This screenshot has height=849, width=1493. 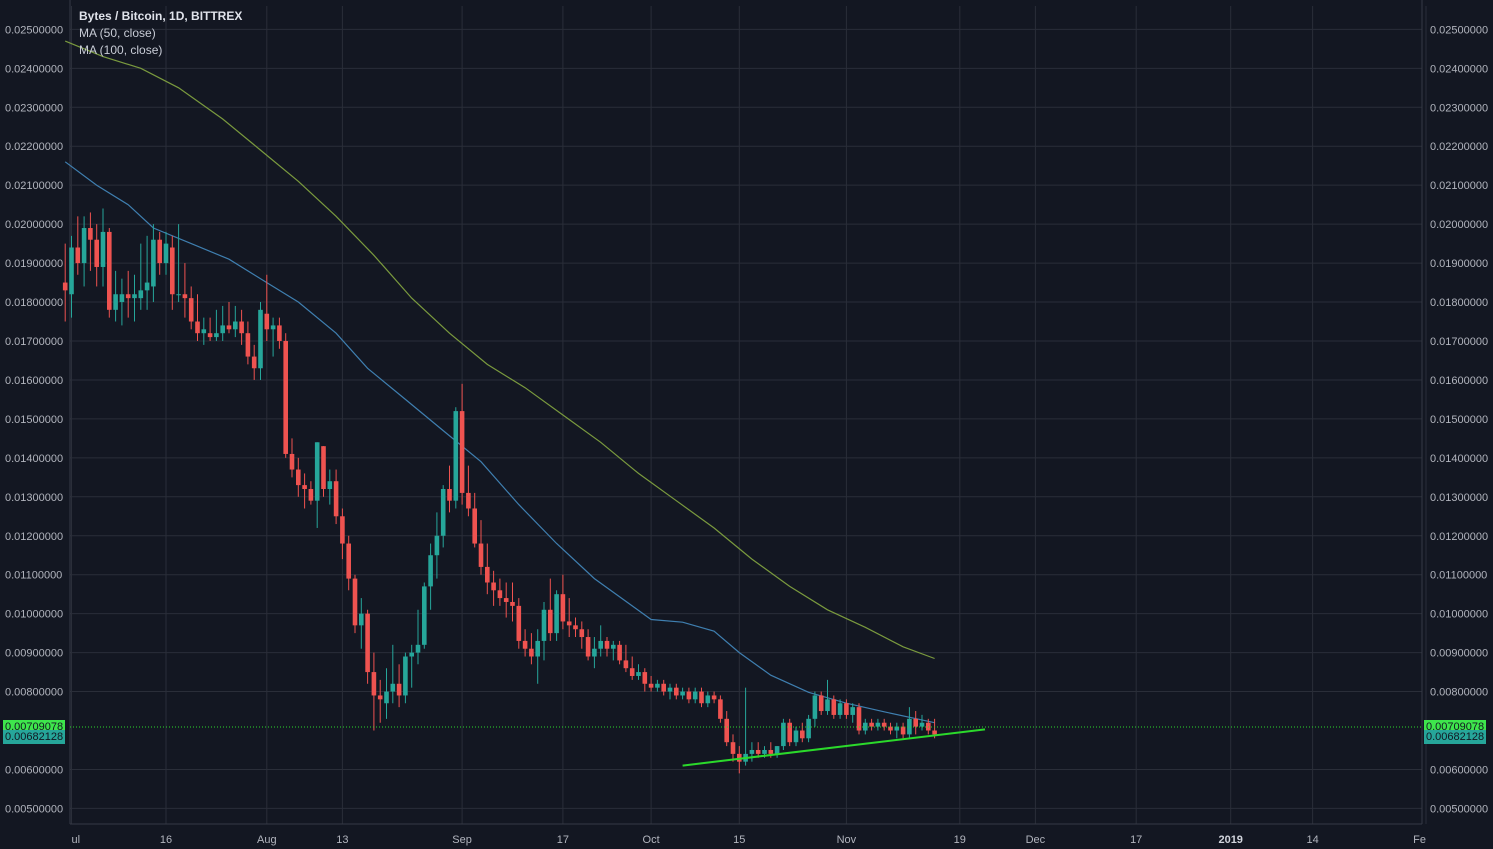 What do you see at coordinates (166, 840) in the screenshot?
I see `x-tick-label: 16` at bounding box center [166, 840].